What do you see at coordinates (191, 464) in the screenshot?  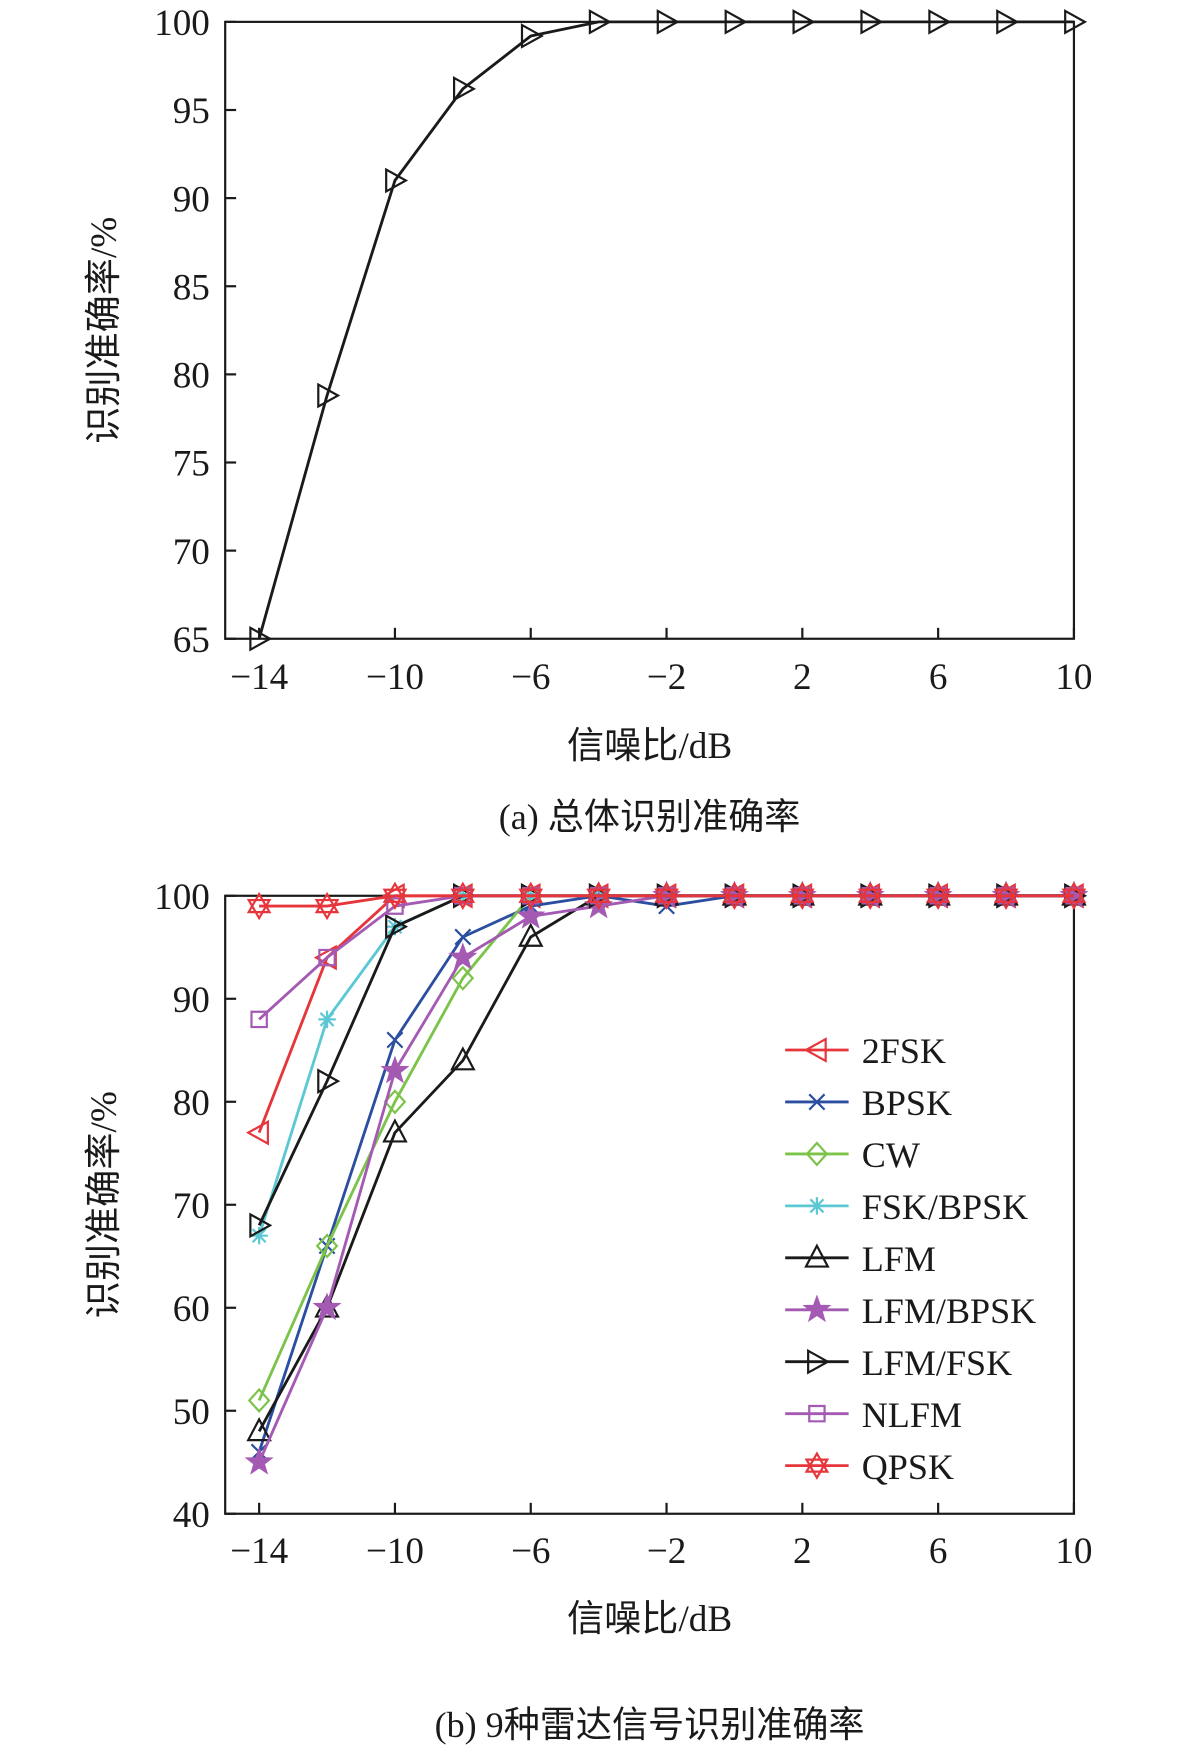 I see `y-tick-label: 75` at bounding box center [191, 464].